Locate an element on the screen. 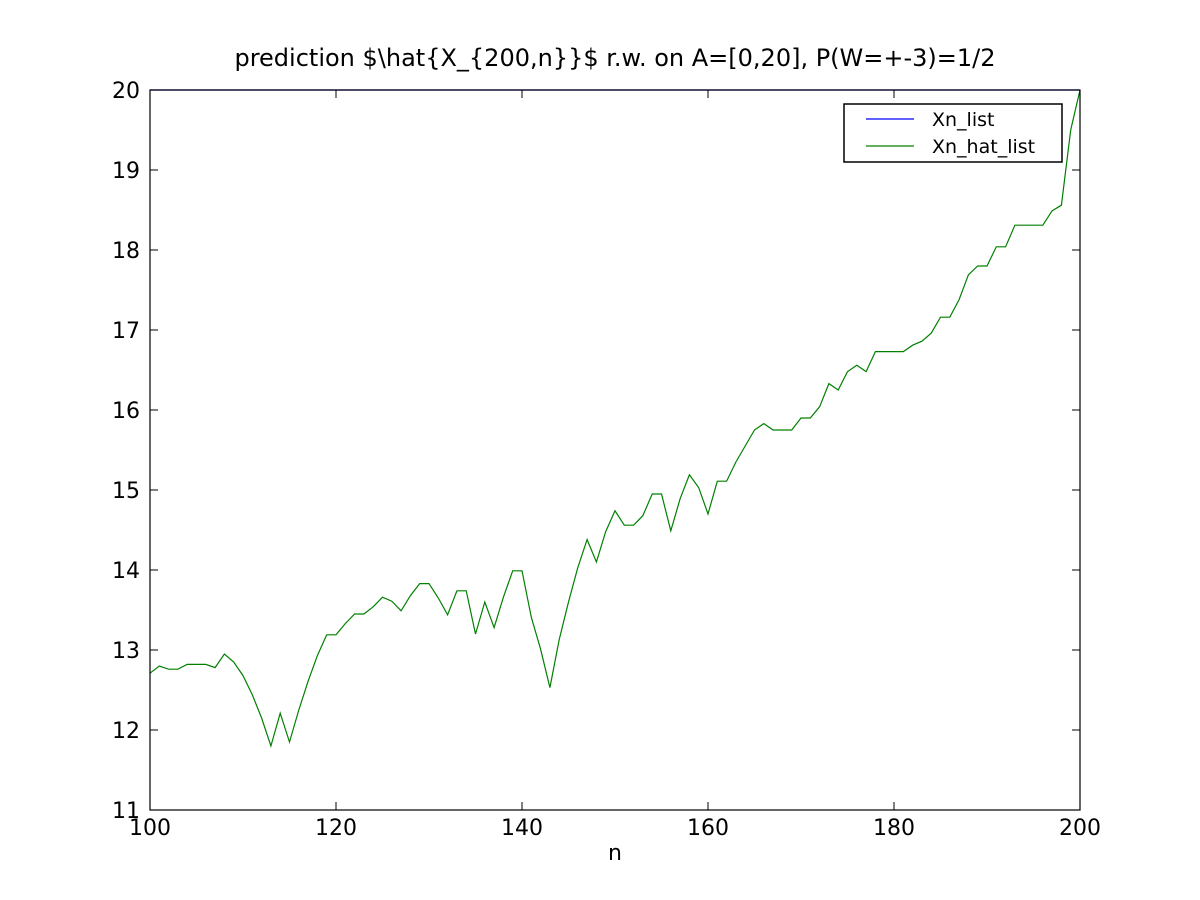 The height and width of the screenshot is (900, 1200). y-tick-label: 11 is located at coordinates (126, 811).